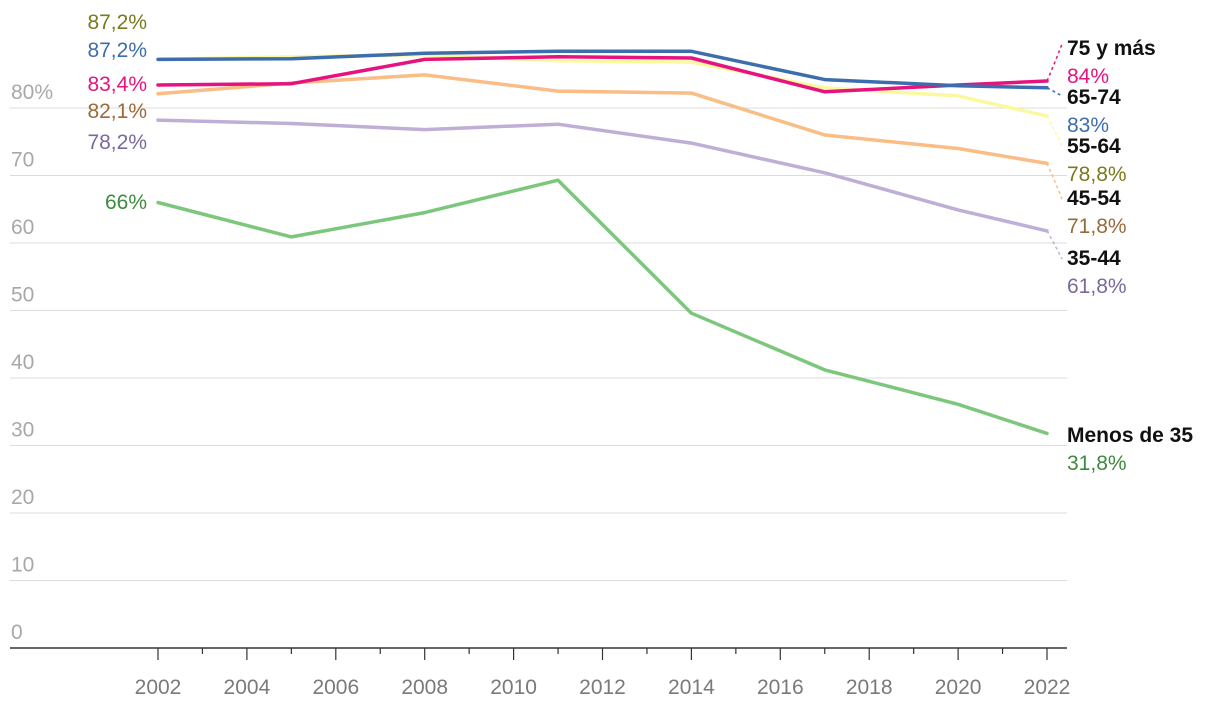  What do you see at coordinates (22, 362) in the screenshot?
I see `y-tick-label: 40` at bounding box center [22, 362].